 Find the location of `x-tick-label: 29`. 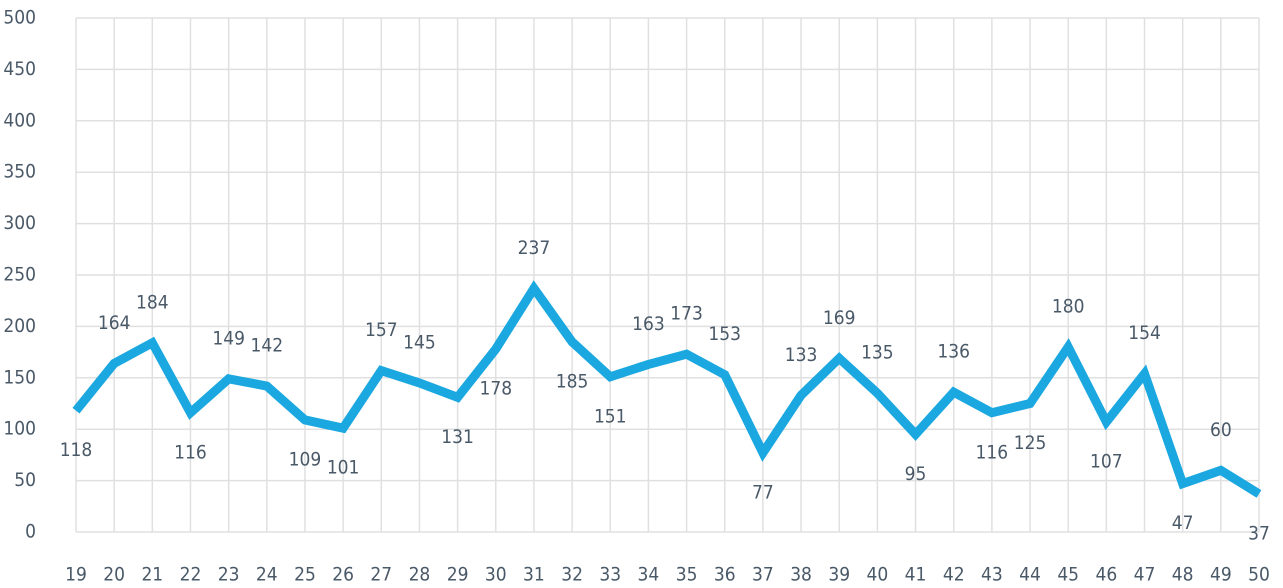

x-tick-label: 29 is located at coordinates (458, 575).